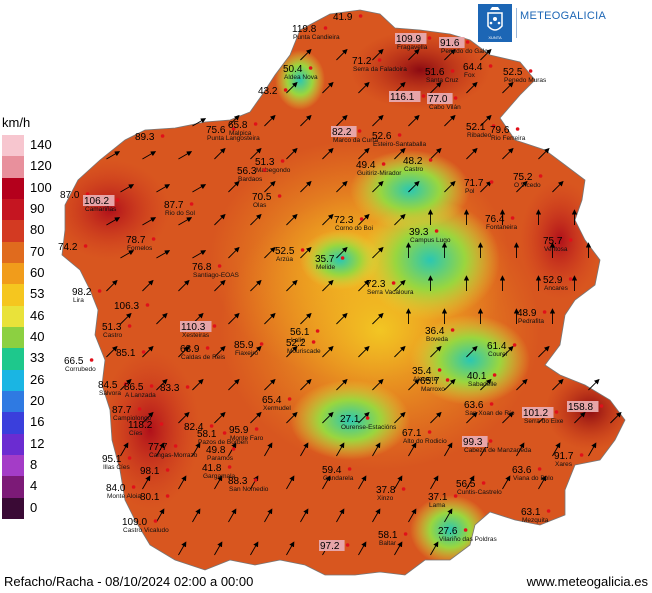  Describe the element at coordinates (587, 581) in the screenshot. I see `site-url-link: www.meteogalicia.es` at that location.